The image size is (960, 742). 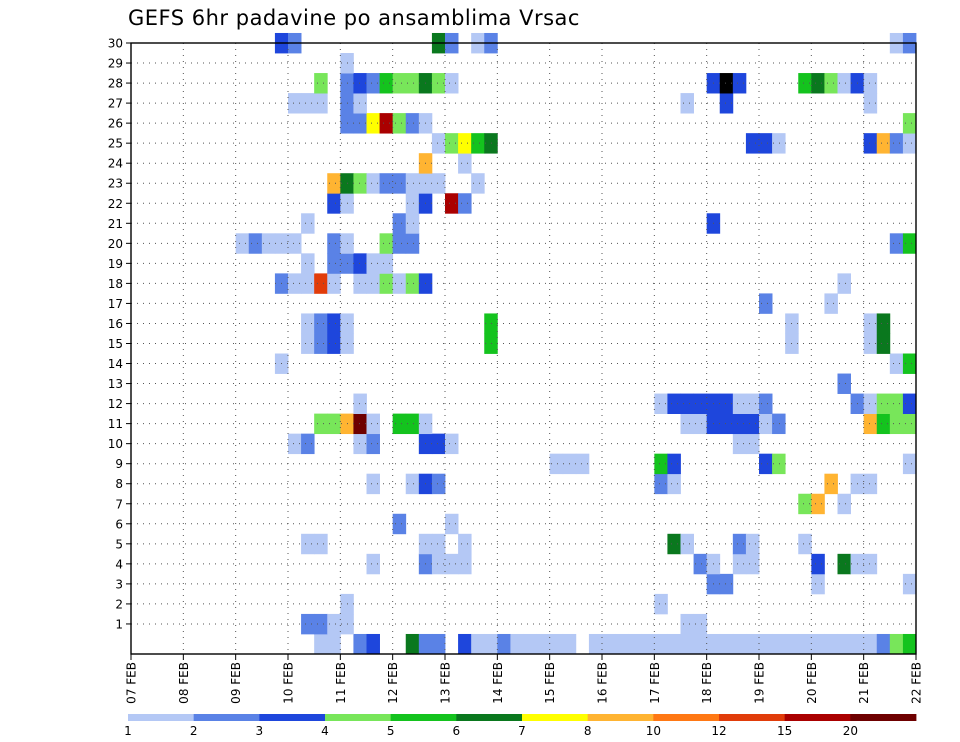 I want to click on y-tick-label: 8, so click(x=119, y=484).